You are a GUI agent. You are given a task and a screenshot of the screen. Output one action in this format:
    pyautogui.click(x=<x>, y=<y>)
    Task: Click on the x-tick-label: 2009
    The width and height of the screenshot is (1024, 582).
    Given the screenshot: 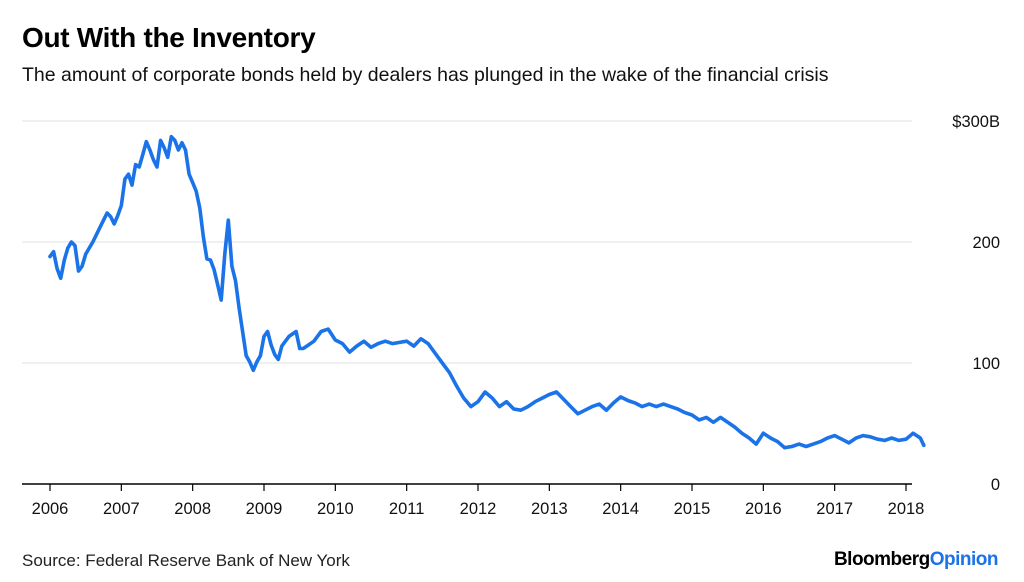 What is the action you would take?
    pyautogui.click(x=264, y=509)
    